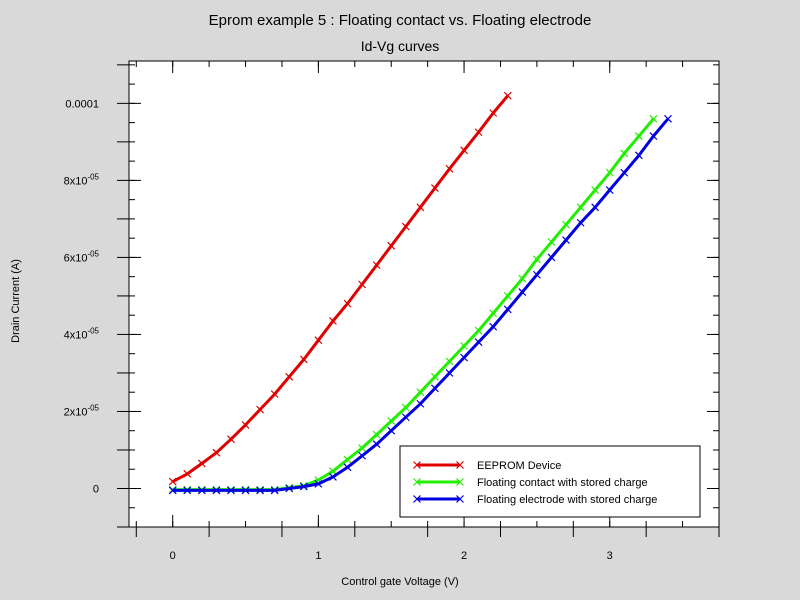 The image size is (800, 600). What do you see at coordinates (464, 556) in the screenshot?
I see `x-tick-label: 2` at bounding box center [464, 556].